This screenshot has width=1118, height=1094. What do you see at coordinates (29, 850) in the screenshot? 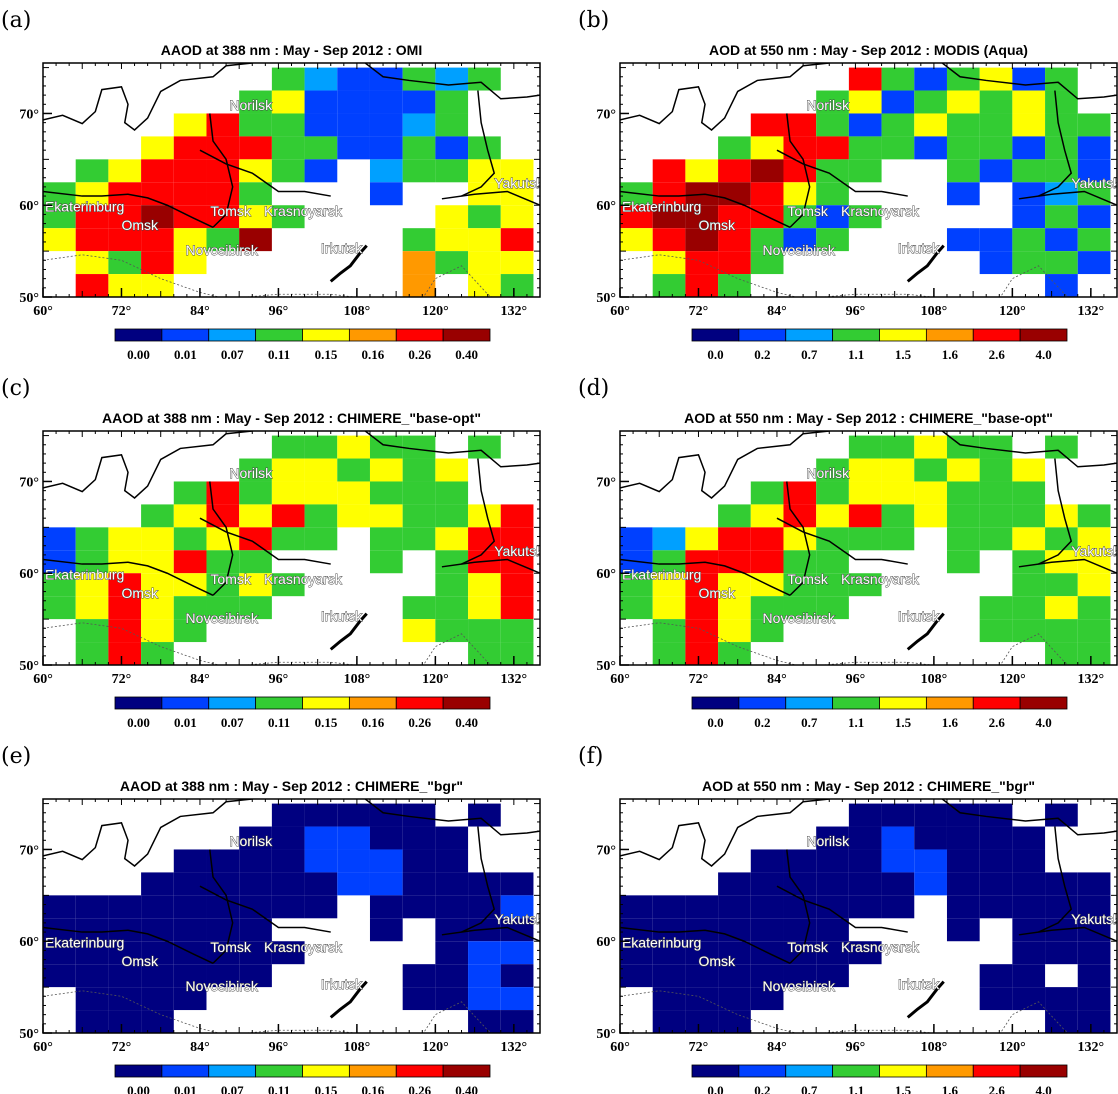
I see `y-tick-label: 70°` at bounding box center [29, 850].